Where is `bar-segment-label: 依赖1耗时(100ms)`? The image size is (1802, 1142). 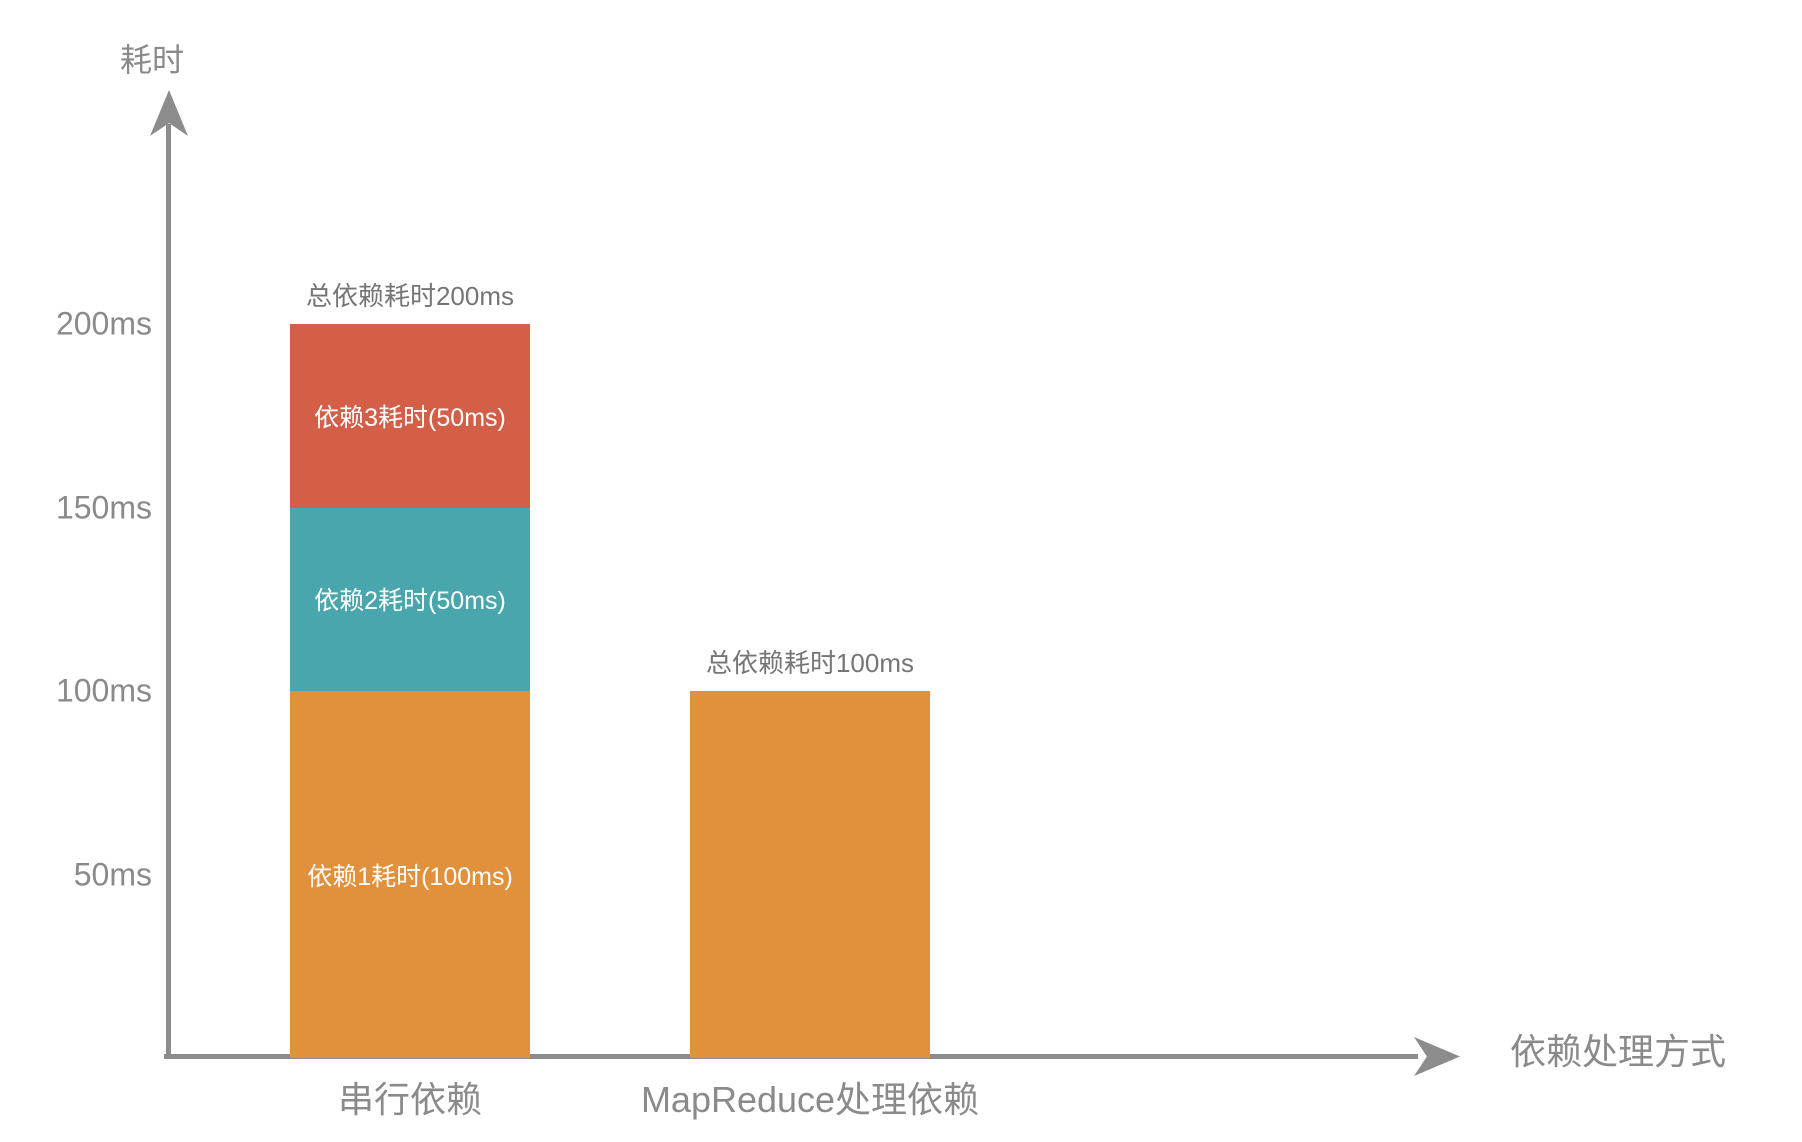 bar-segment-label: 依赖1耗时(100ms) is located at coordinates (410, 876).